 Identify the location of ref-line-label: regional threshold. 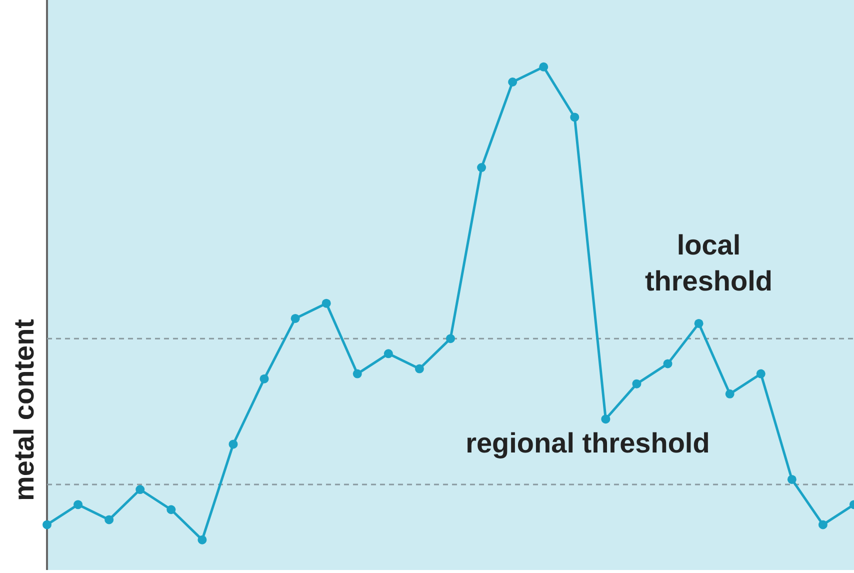
(588, 442).